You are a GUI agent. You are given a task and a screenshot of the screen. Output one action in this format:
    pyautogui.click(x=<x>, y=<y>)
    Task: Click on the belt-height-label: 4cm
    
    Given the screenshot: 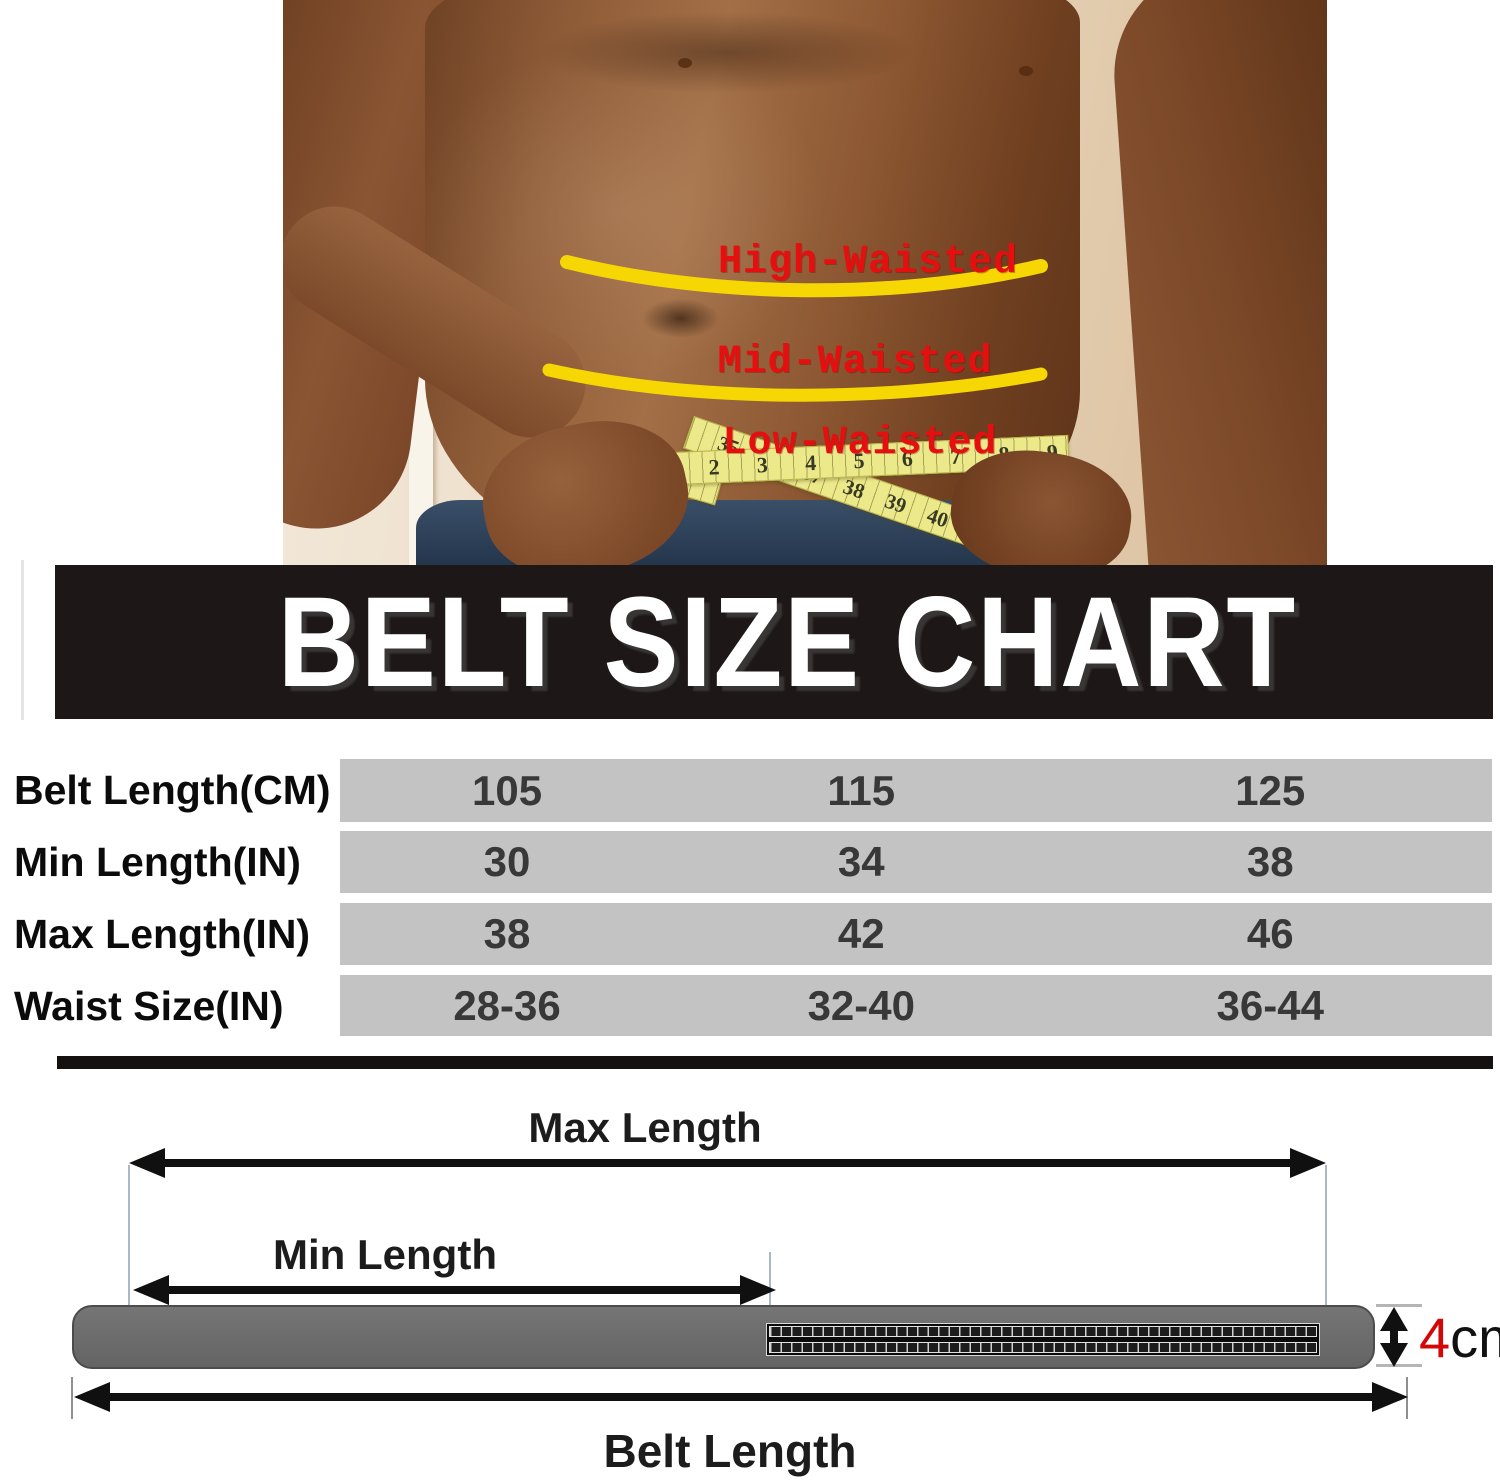 What is the action you would take?
    pyautogui.click(x=1459, y=1337)
    